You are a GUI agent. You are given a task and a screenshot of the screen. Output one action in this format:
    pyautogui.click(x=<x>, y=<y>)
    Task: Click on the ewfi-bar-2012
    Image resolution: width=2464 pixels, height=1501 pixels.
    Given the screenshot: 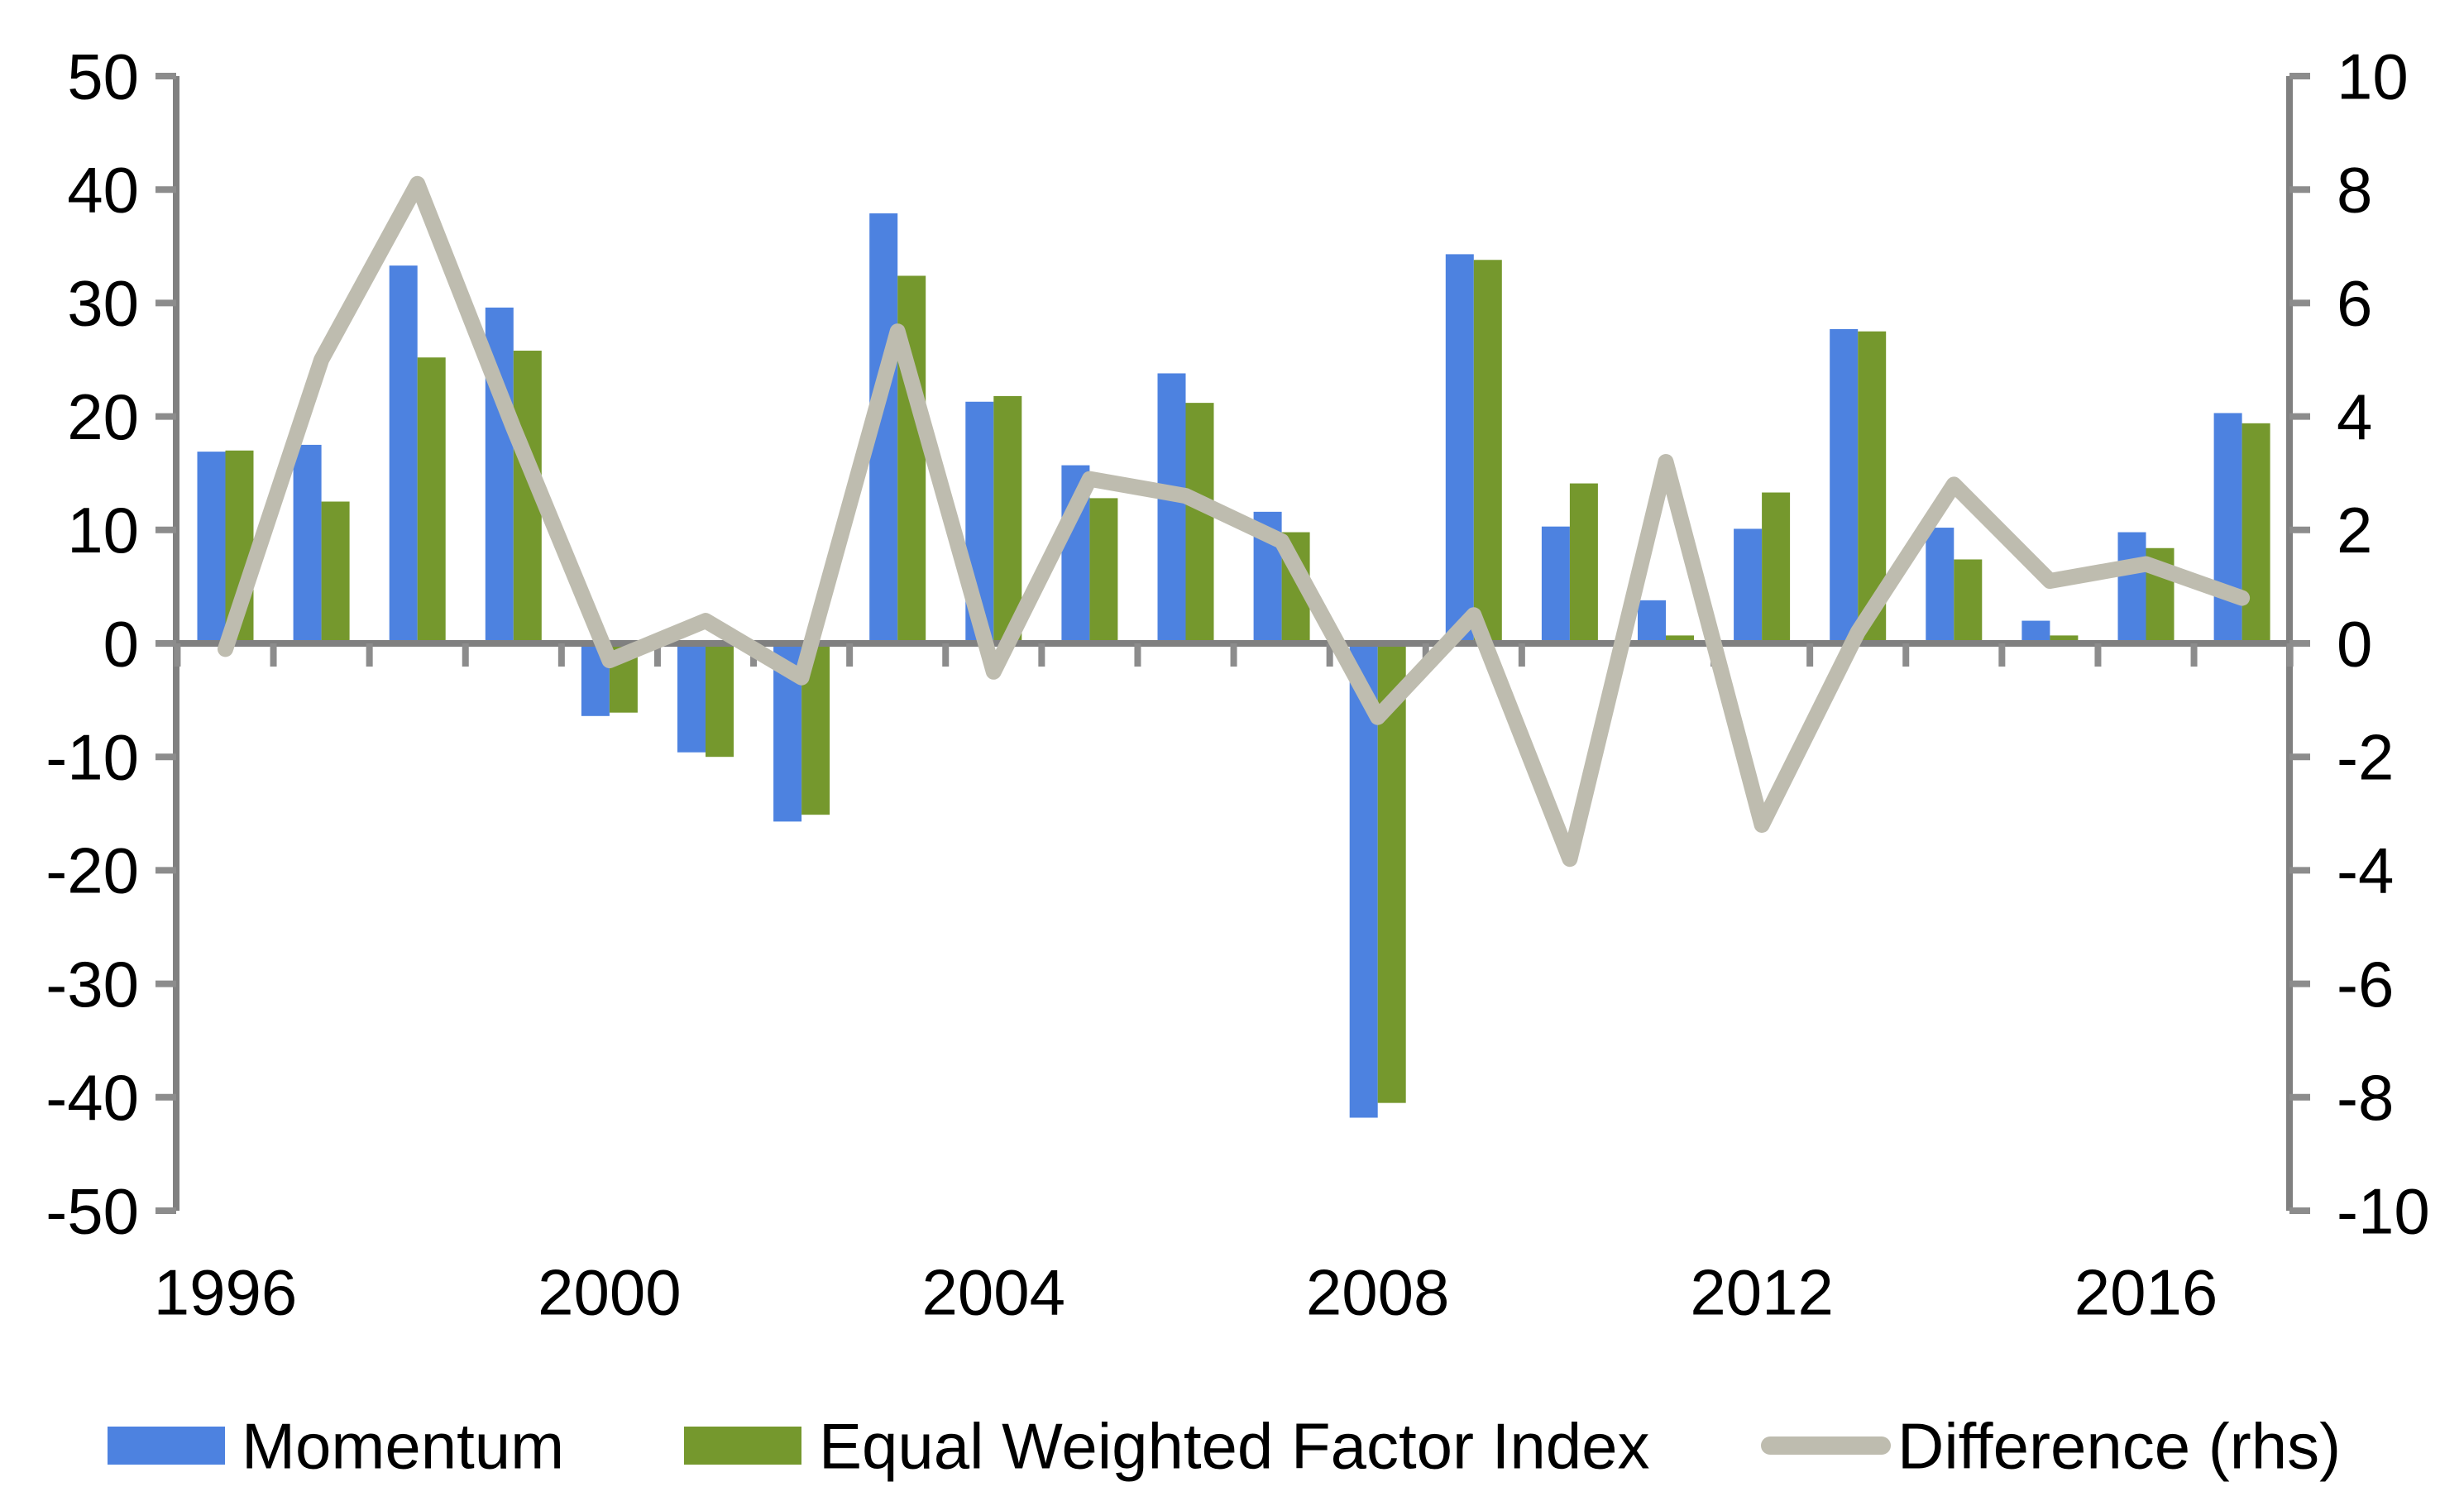 What is the action you would take?
    pyautogui.click(x=1776, y=567)
    